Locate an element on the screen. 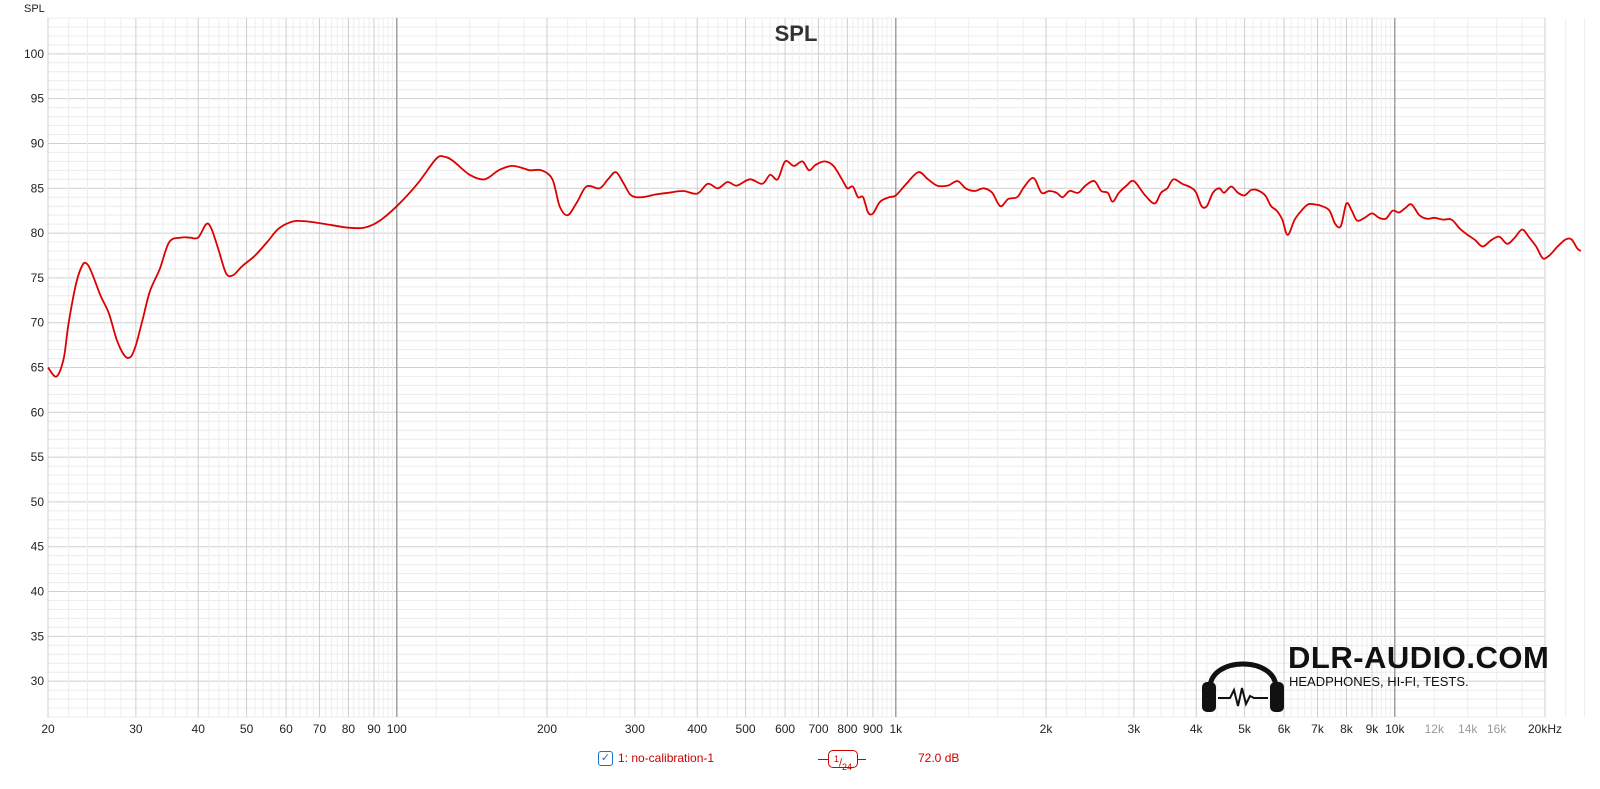 The image size is (1600, 789). y-tick-label: 40 is located at coordinates (38, 592).